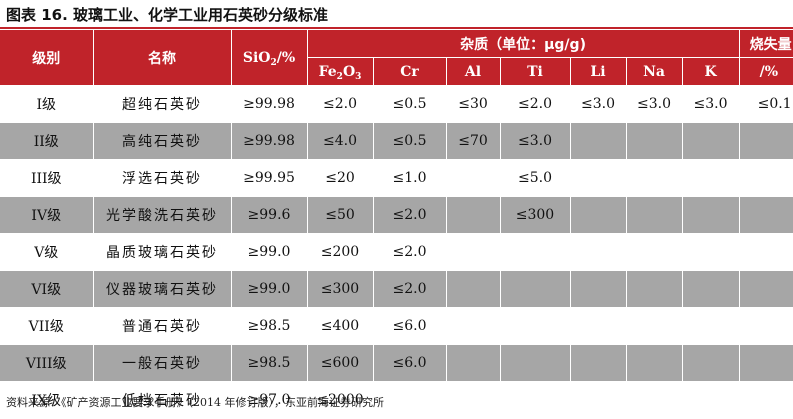 Image resolution: width=793 pixels, height=419 pixels. Describe the element at coordinates (654, 104) in the screenshot. I see `cell-na: ≤3.0` at that location.